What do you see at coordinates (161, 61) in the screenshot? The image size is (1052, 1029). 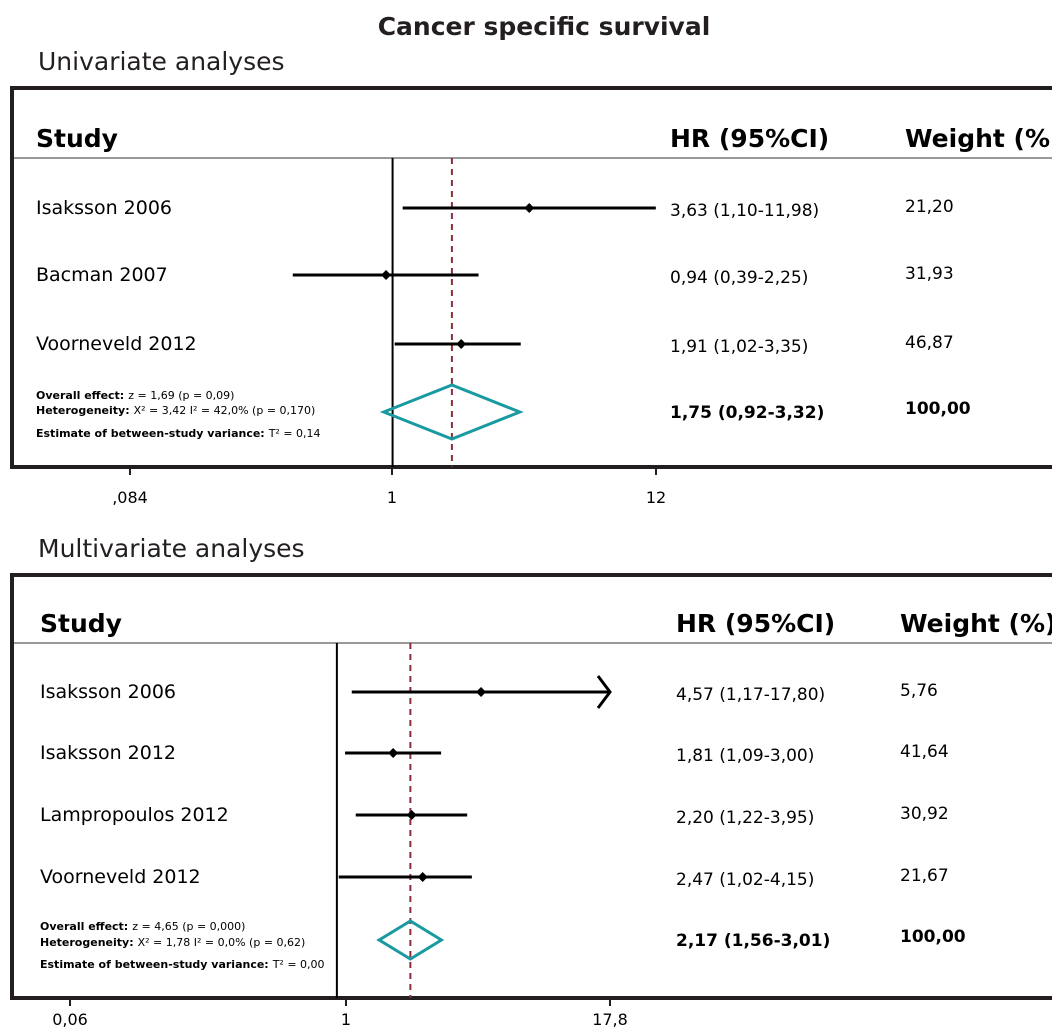 I see `panel-title: Univariate analyses` at bounding box center [161, 61].